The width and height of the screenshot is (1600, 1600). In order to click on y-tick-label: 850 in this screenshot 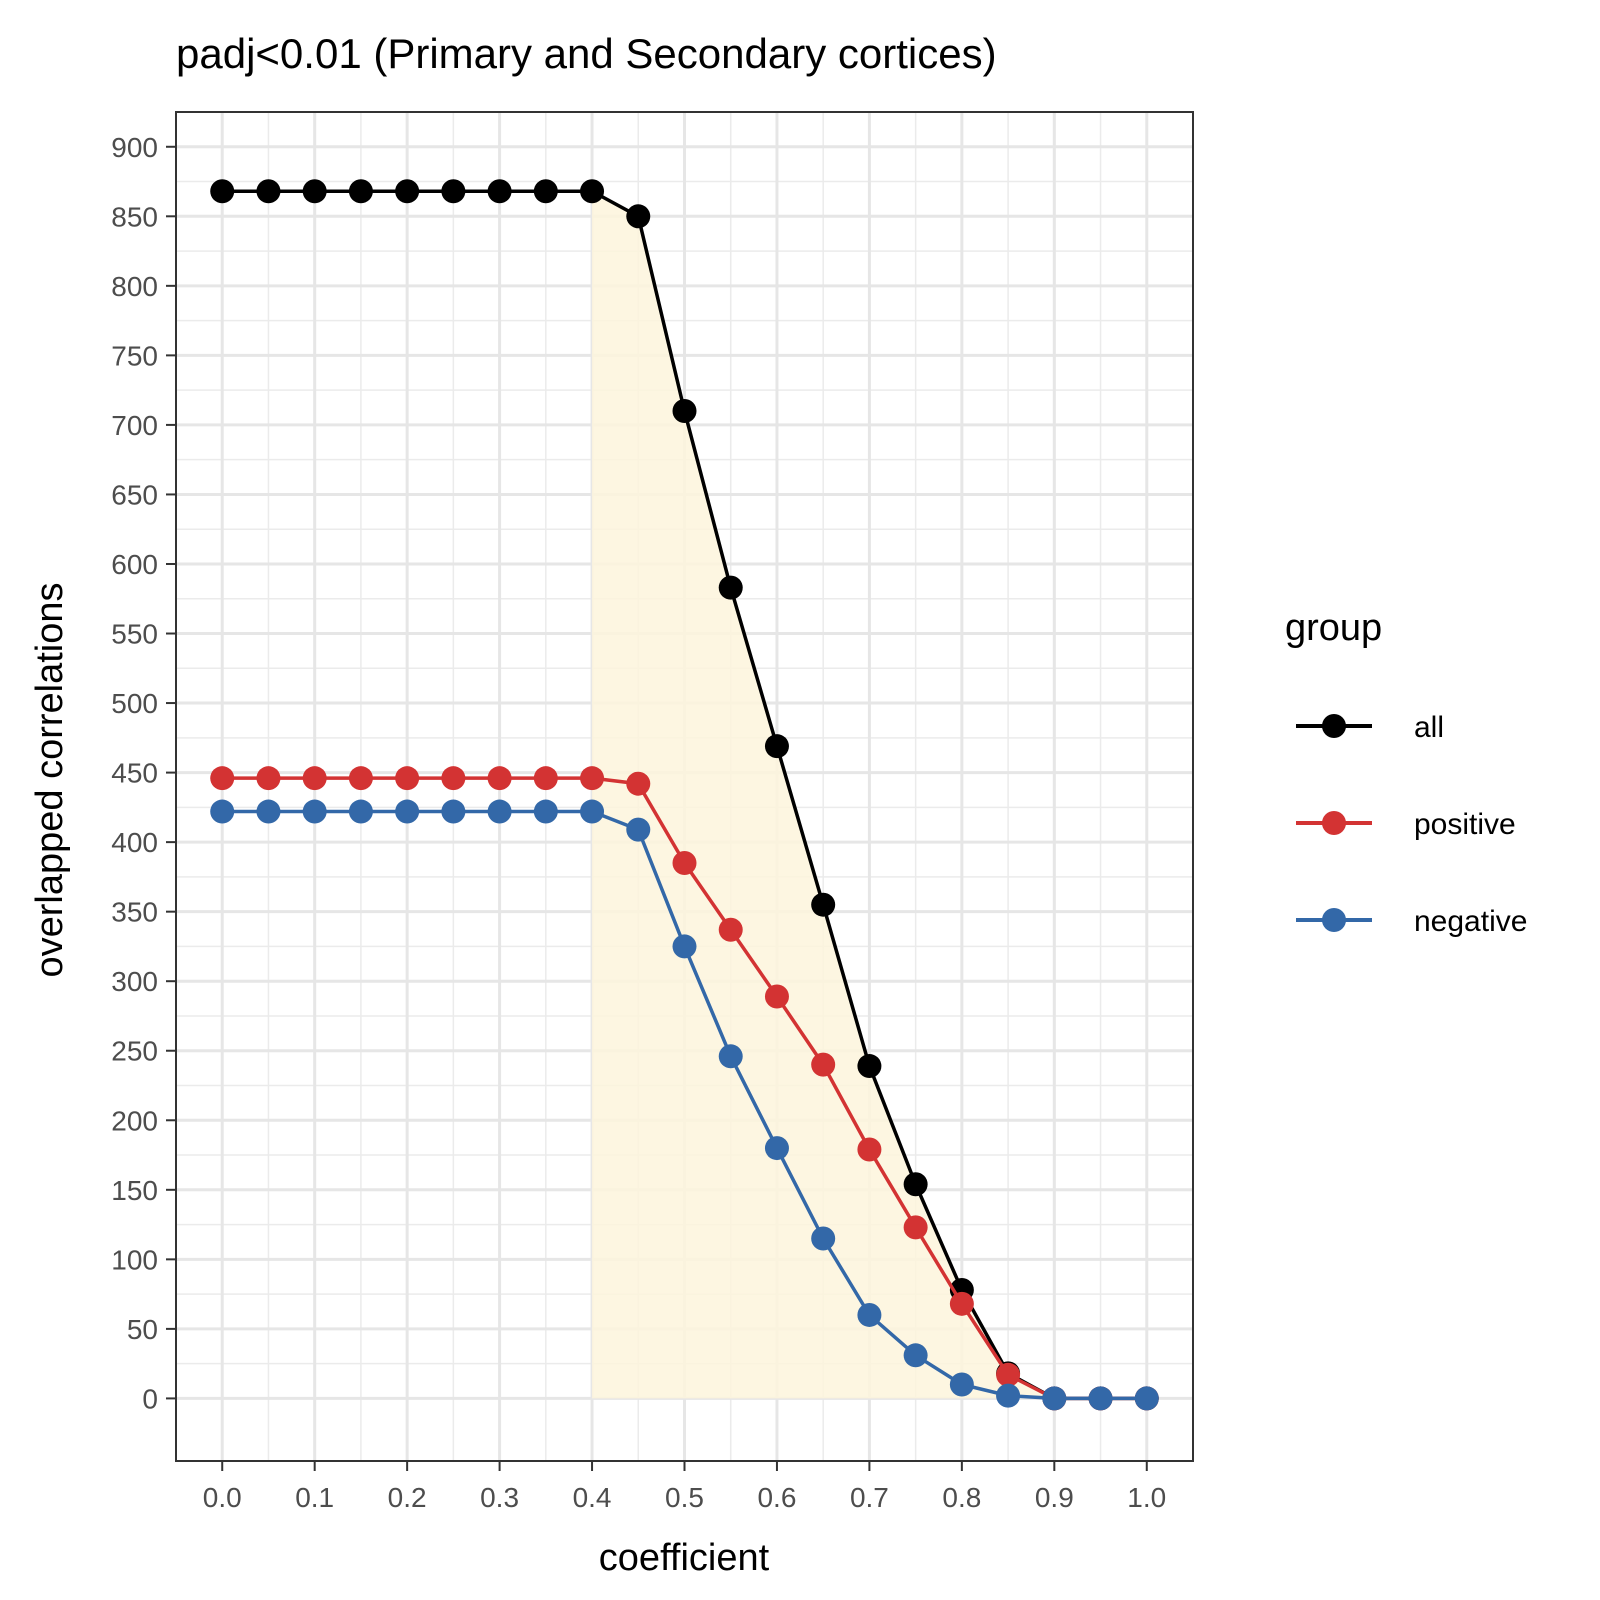, I will do `click(134, 216)`.